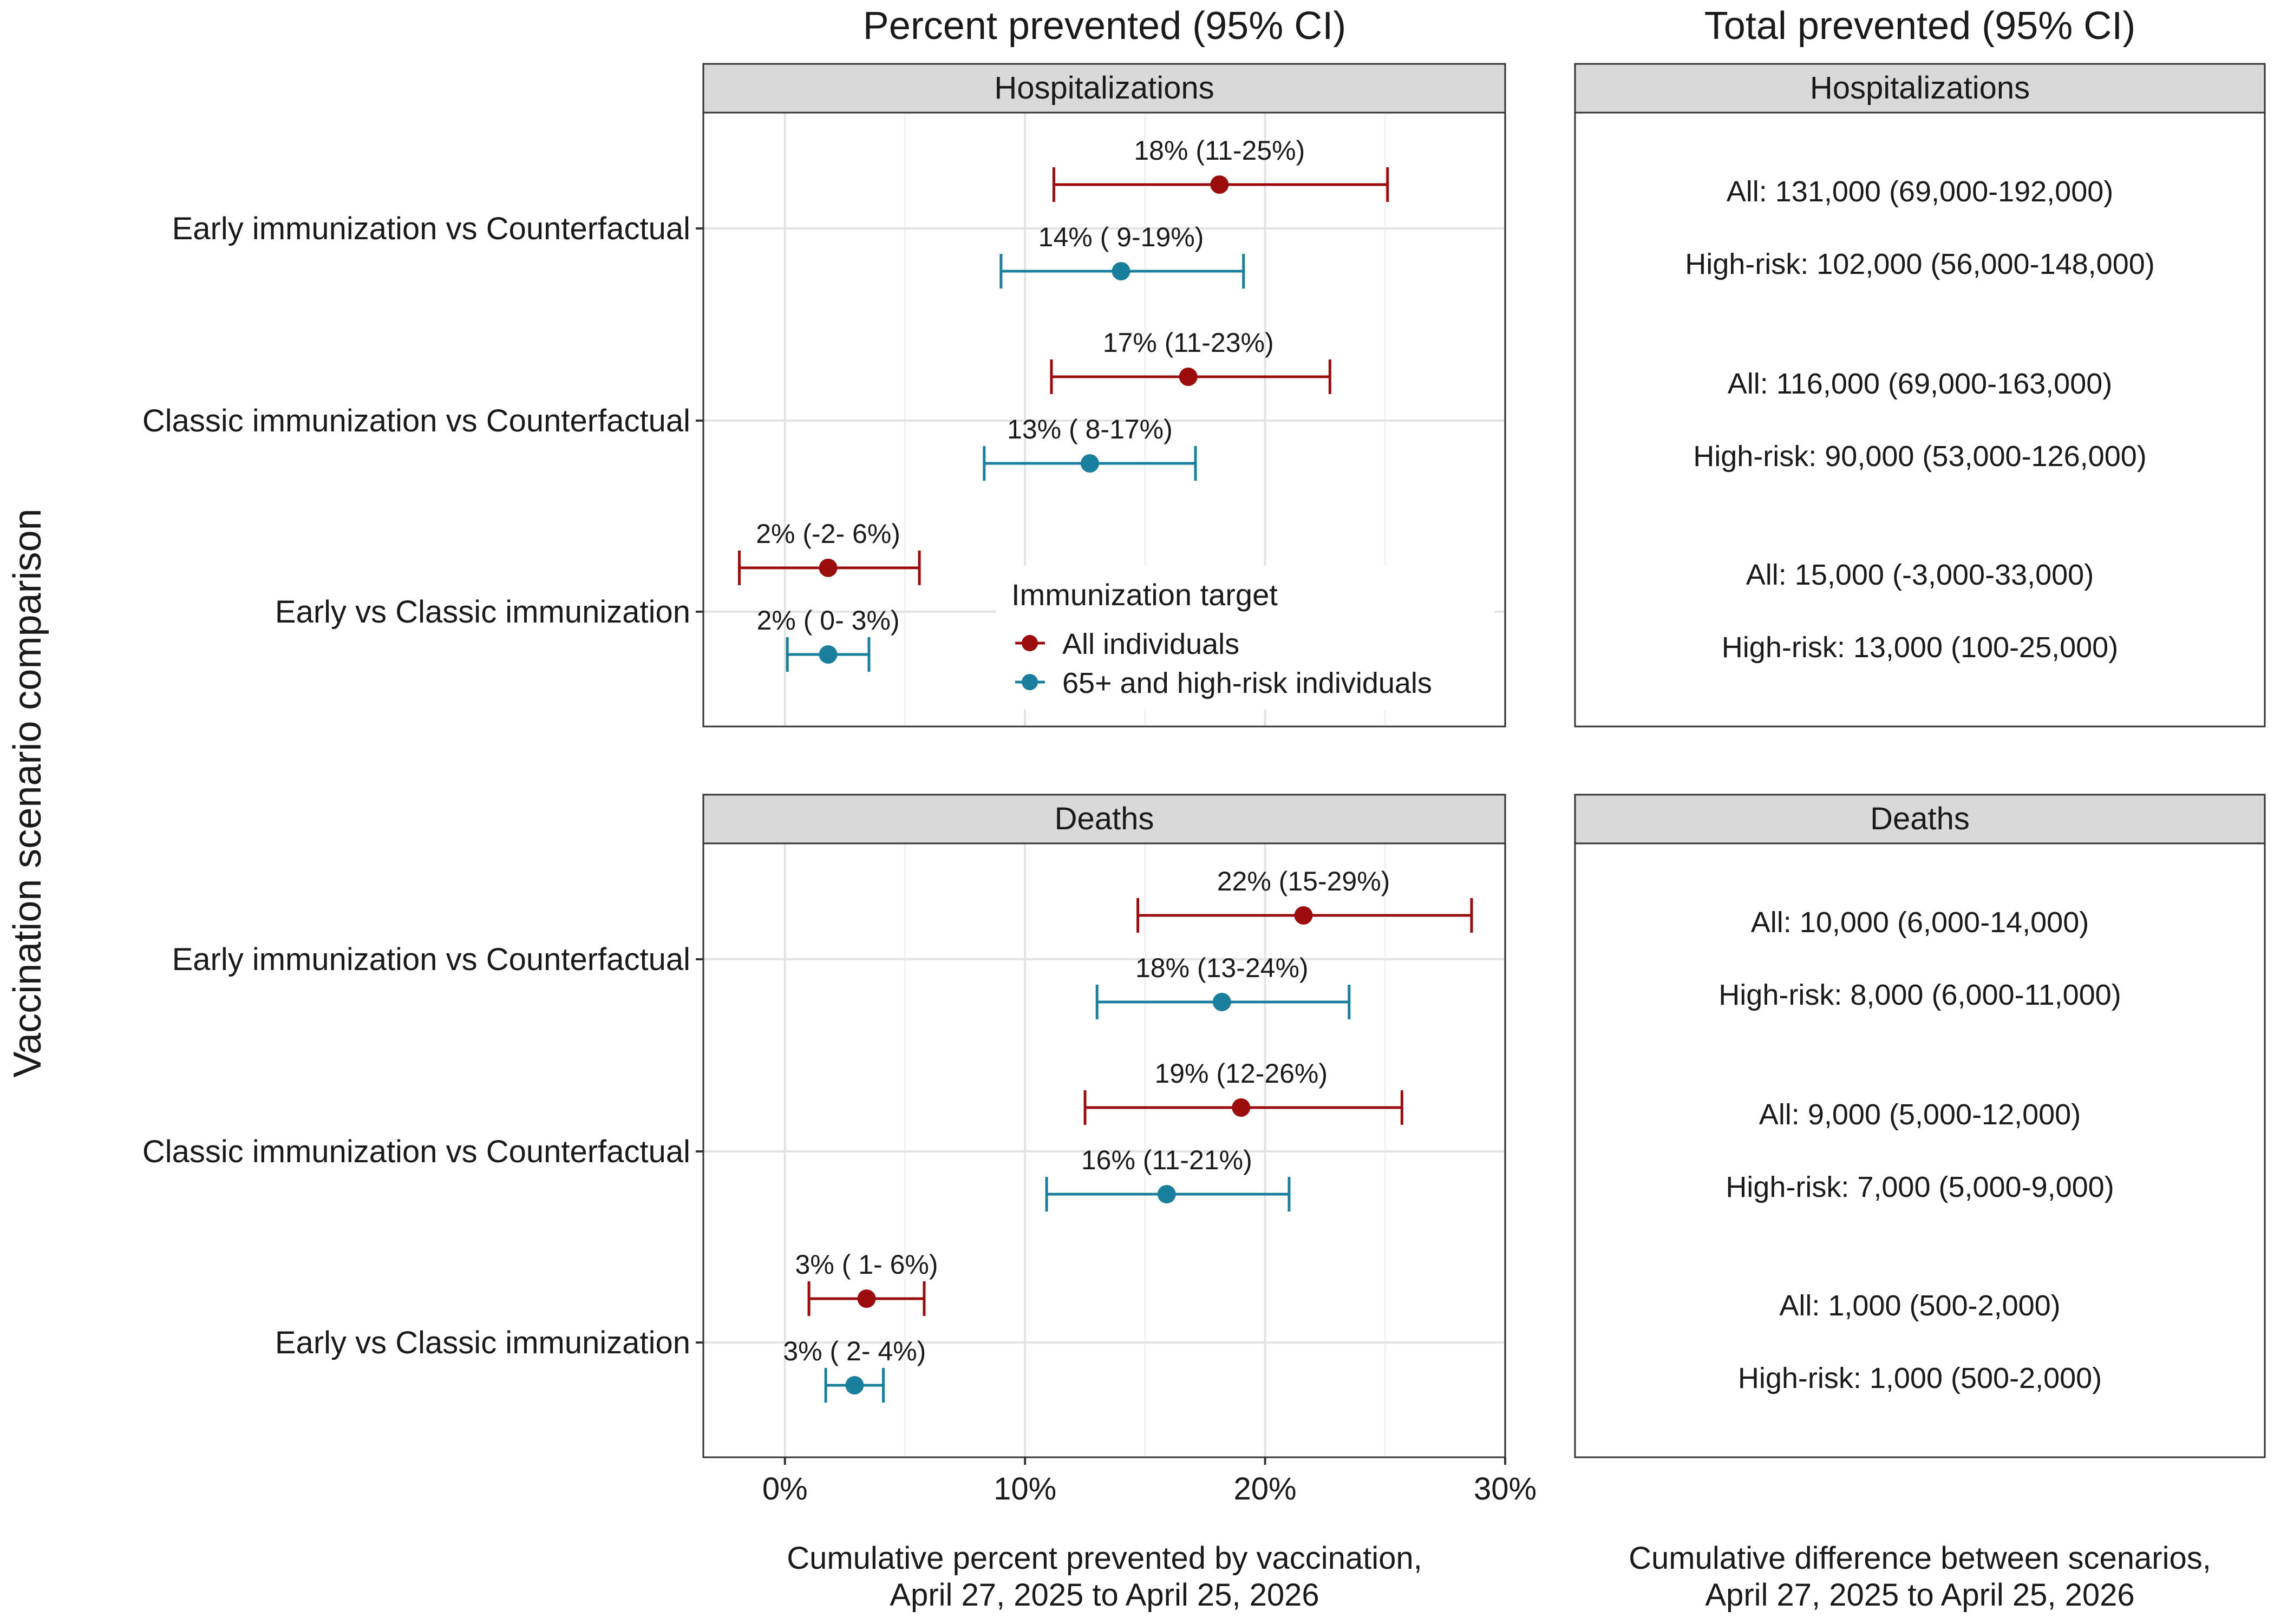 Image resolution: width=2274 pixels, height=1624 pixels. I want to click on x-tick-label: 30%, so click(1506, 1489).